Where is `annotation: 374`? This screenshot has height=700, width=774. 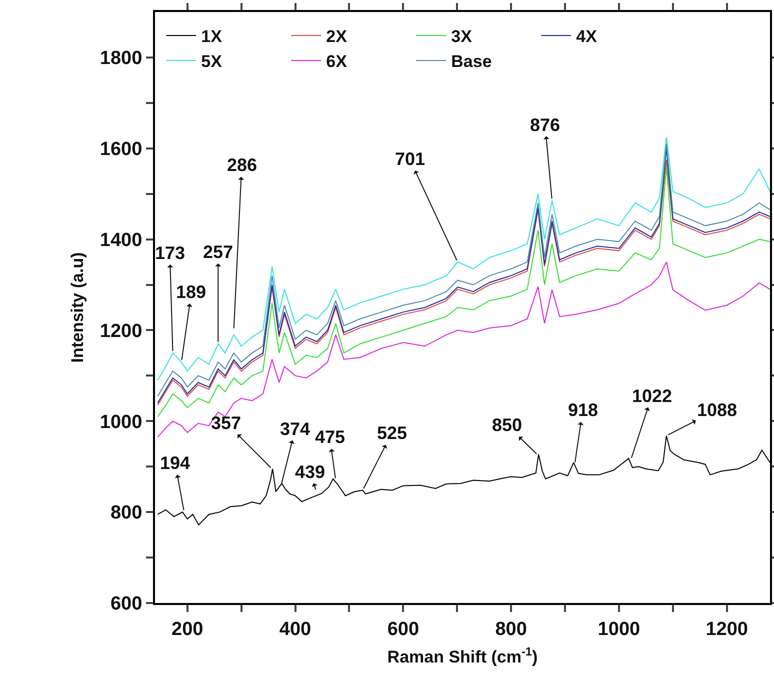
annotation: 374 is located at coordinates (295, 429).